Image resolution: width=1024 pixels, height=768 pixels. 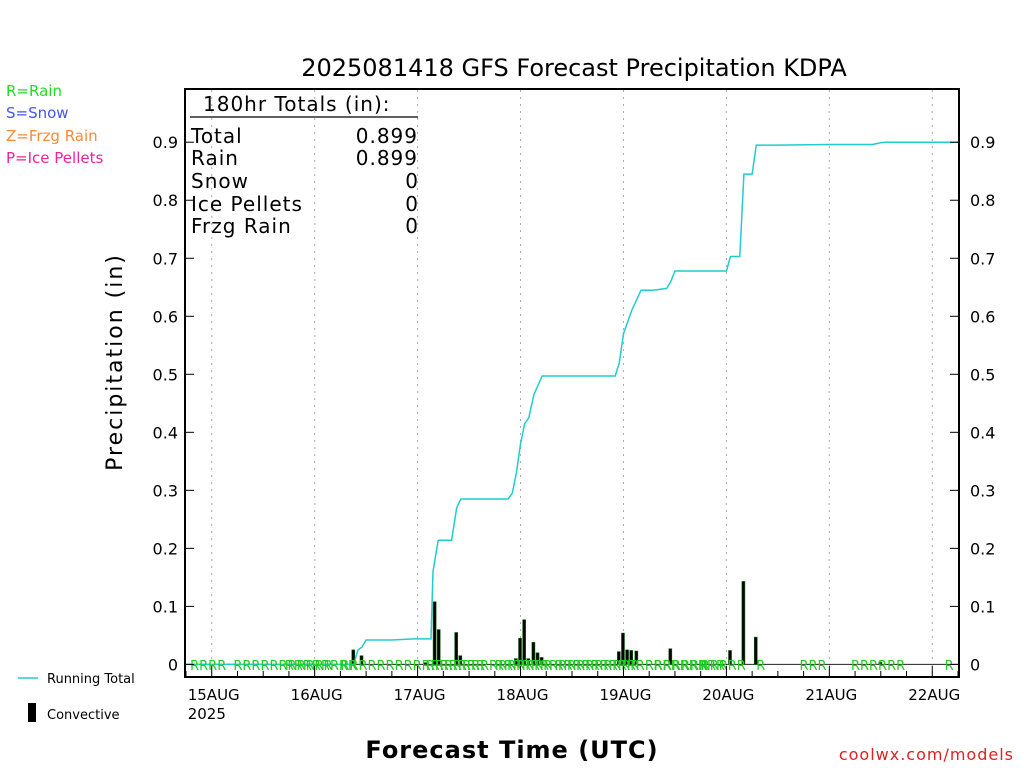 What do you see at coordinates (982, 258) in the screenshot?
I see `y-tick-label-right: 0.7` at bounding box center [982, 258].